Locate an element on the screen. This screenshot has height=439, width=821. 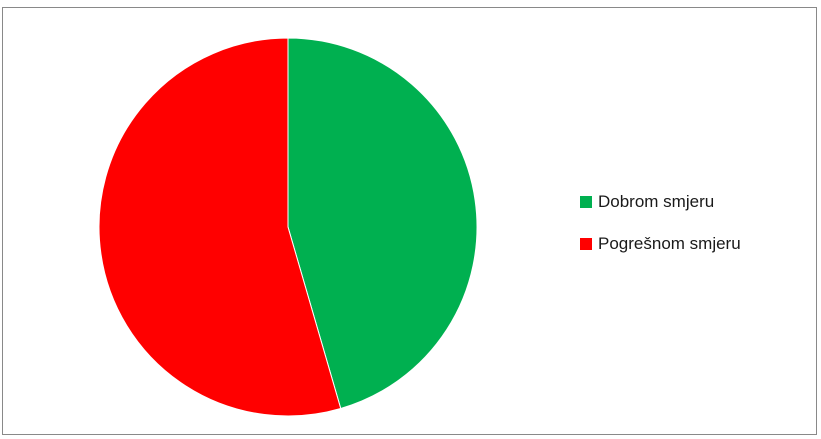
legend-item-dobrom-smjeru: Dobrom smjeru is located at coordinates (660, 202).